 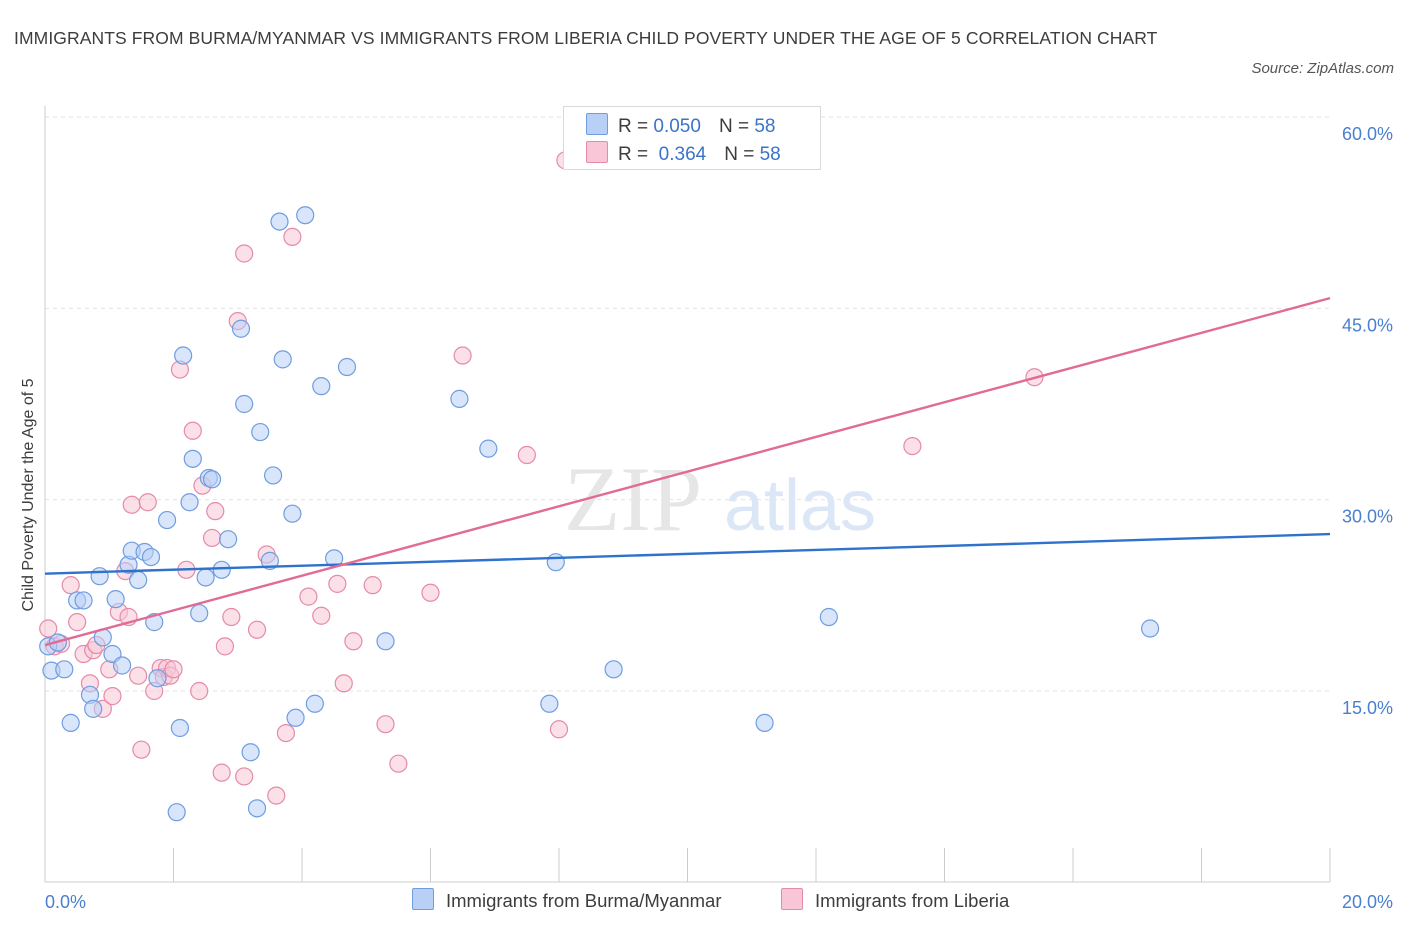 I want to click on liberia-legend-label: Immigrants from Liberia, so click(x=912, y=900).